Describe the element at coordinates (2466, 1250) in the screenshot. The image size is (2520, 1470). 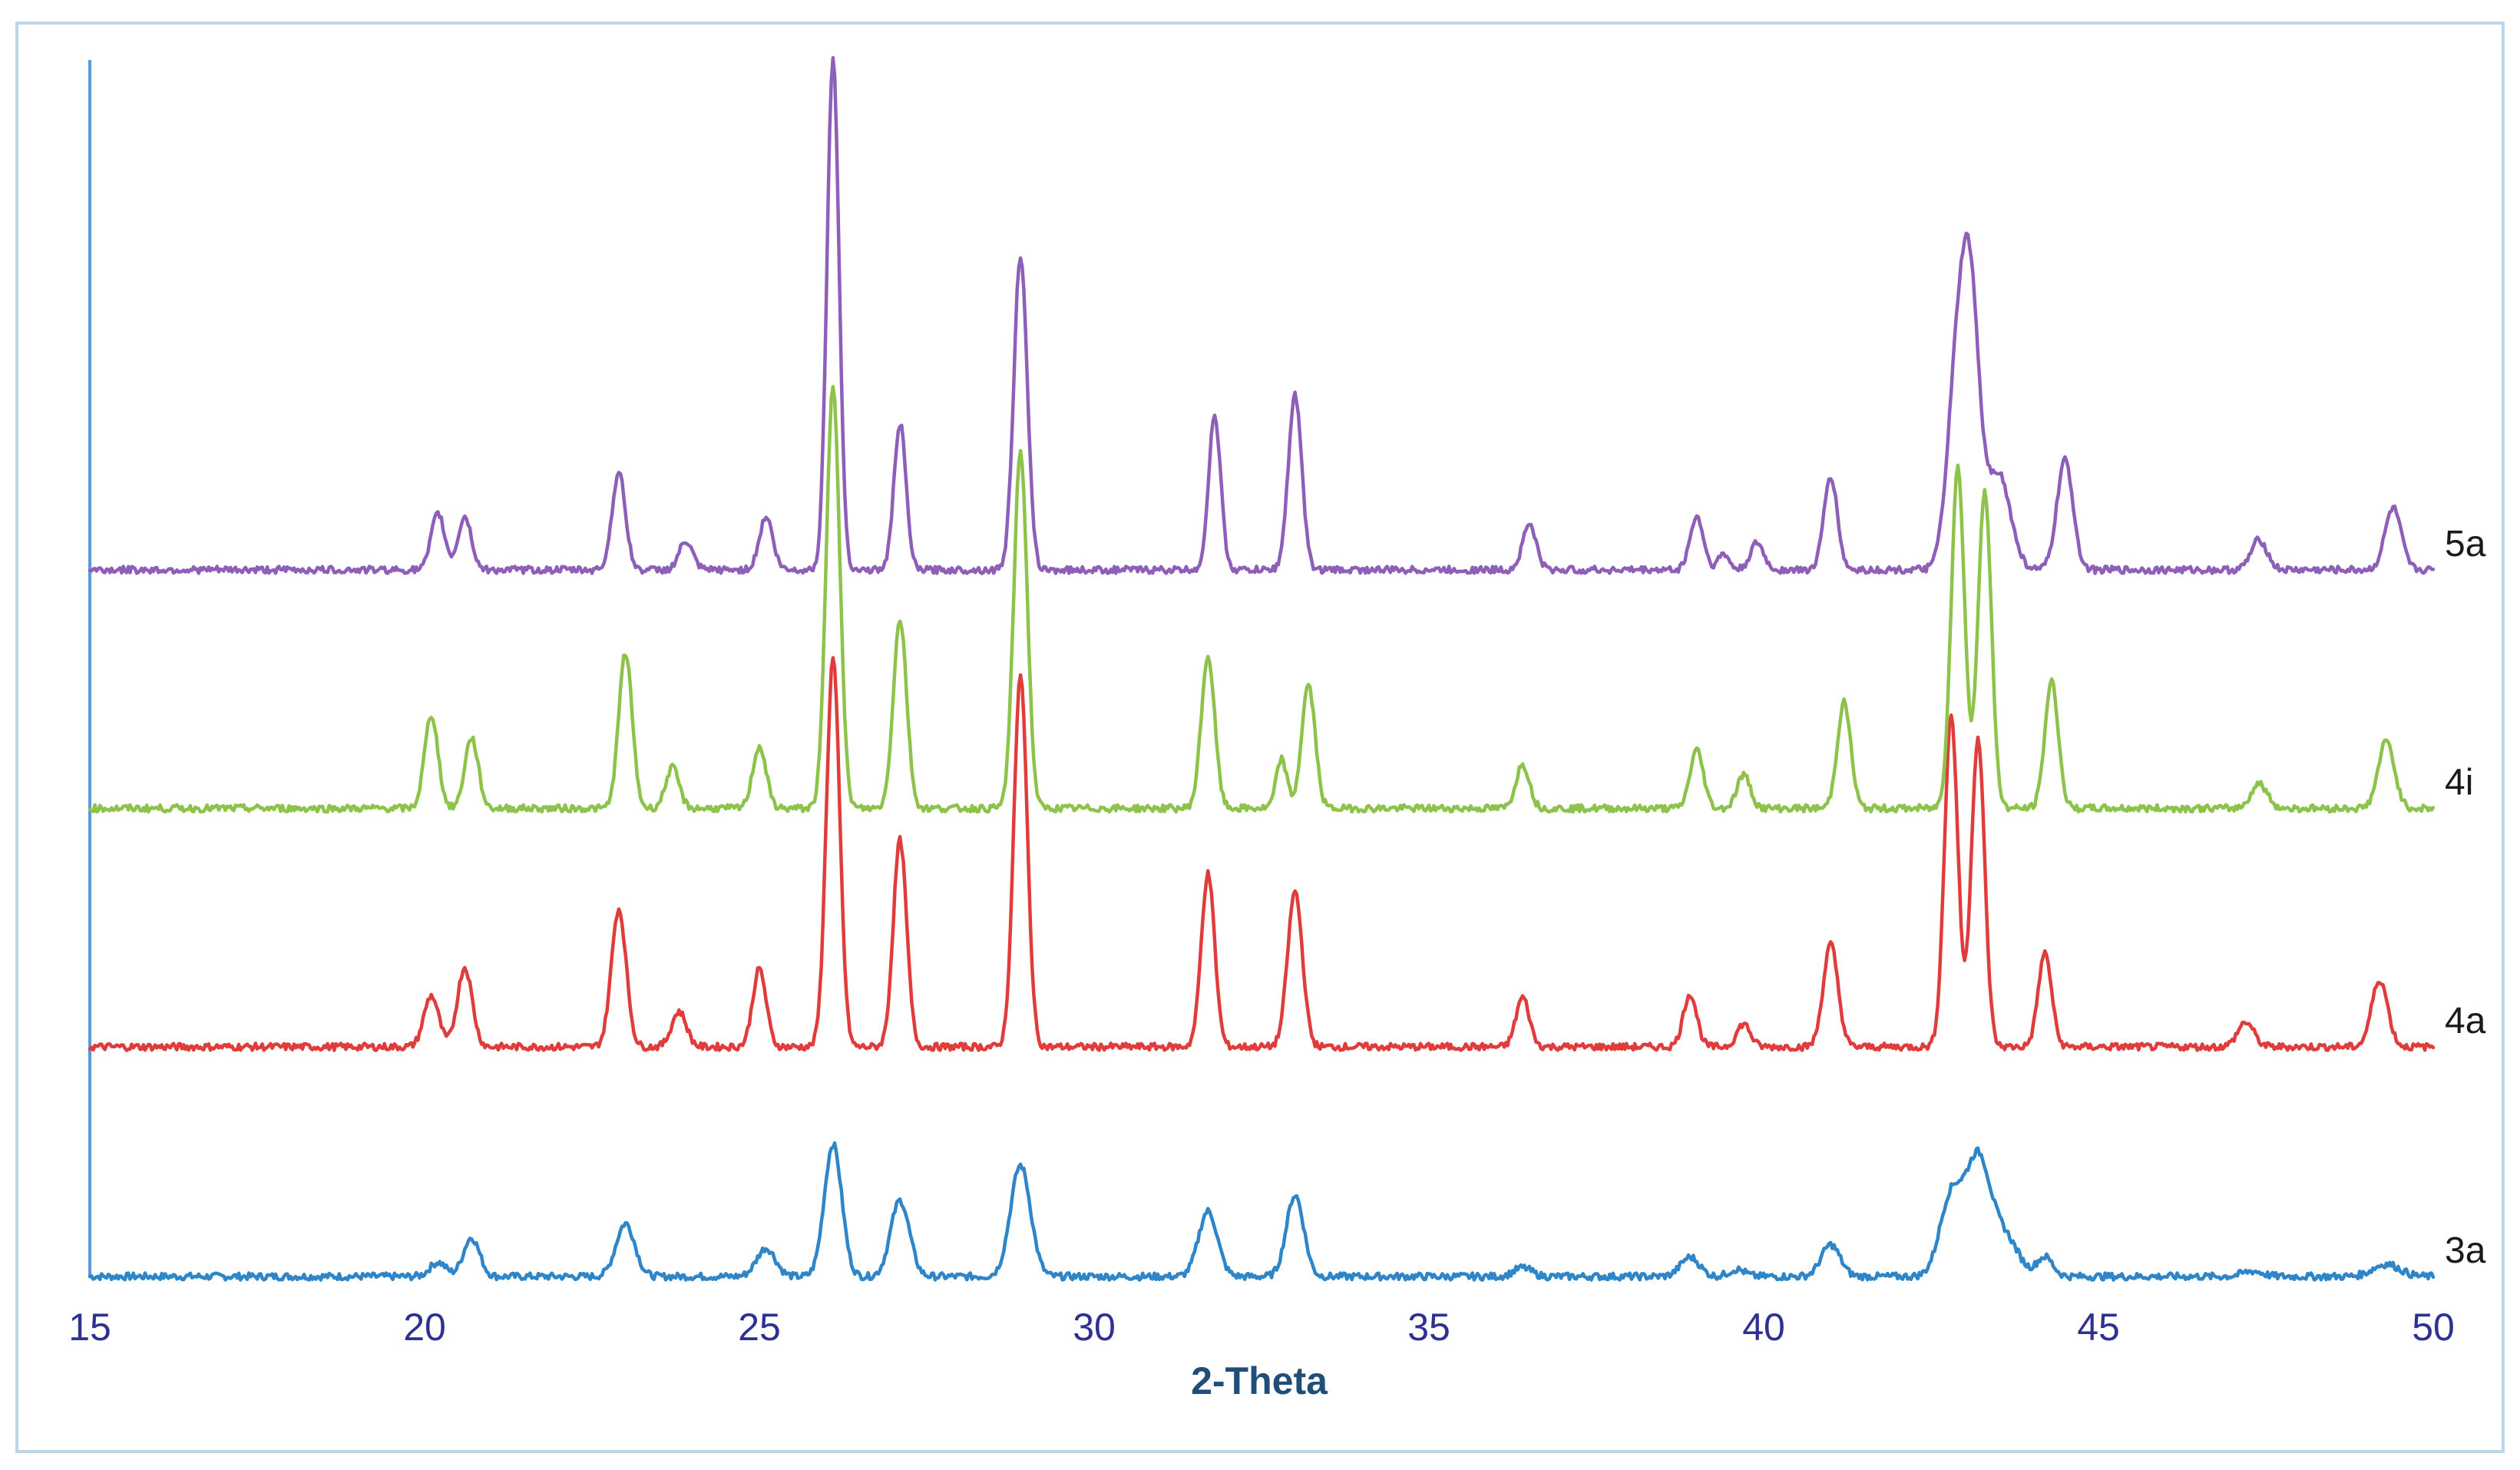
I see `series-label-3a: 3a` at that location.